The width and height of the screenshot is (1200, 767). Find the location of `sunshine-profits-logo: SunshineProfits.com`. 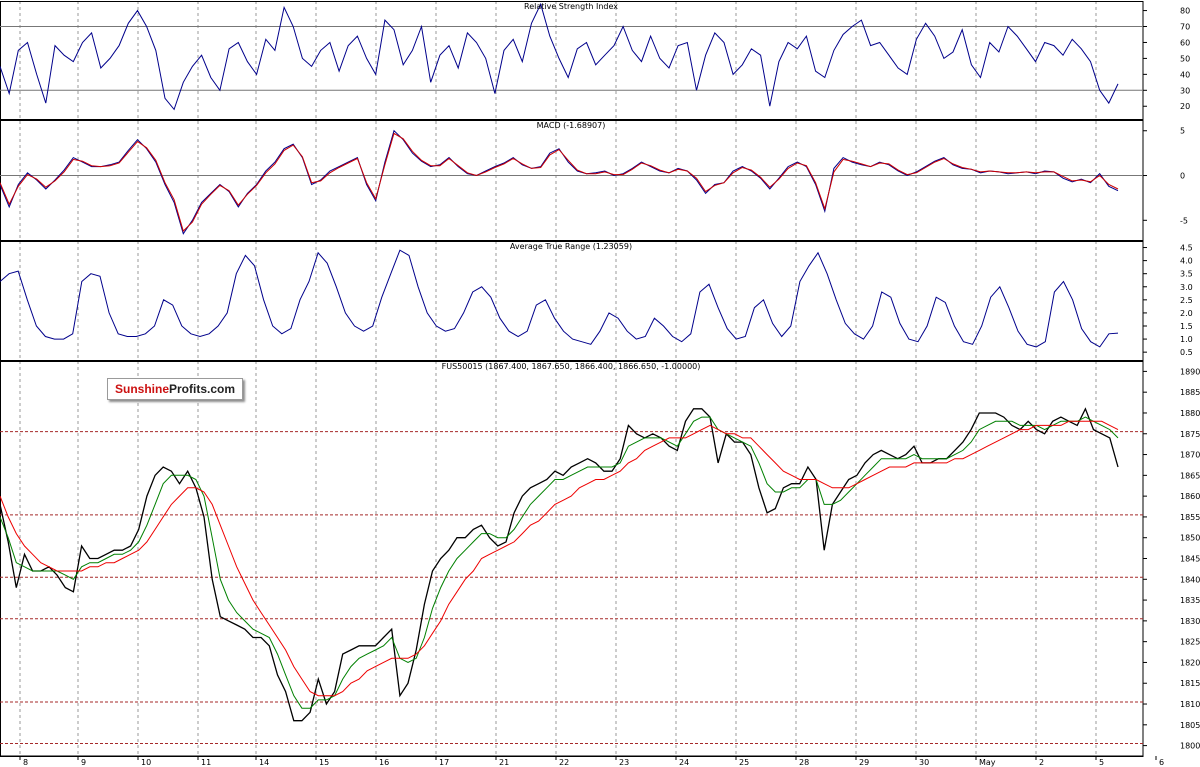

sunshine-profits-logo: SunshineProfits.com is located at coordinates (175, 389).